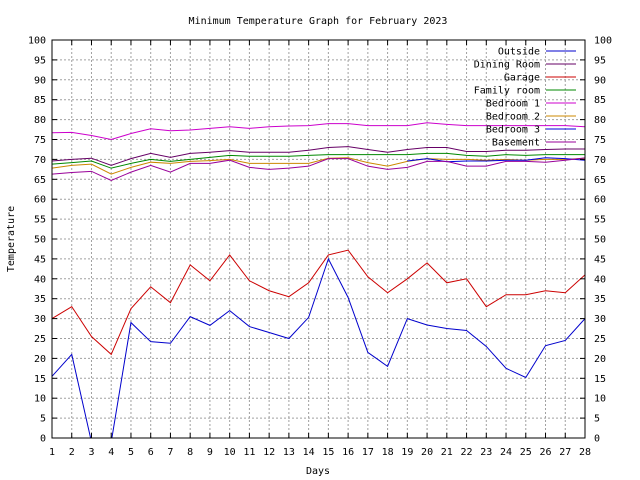  I want to click on series-line-dining-room, so click(318, 156).